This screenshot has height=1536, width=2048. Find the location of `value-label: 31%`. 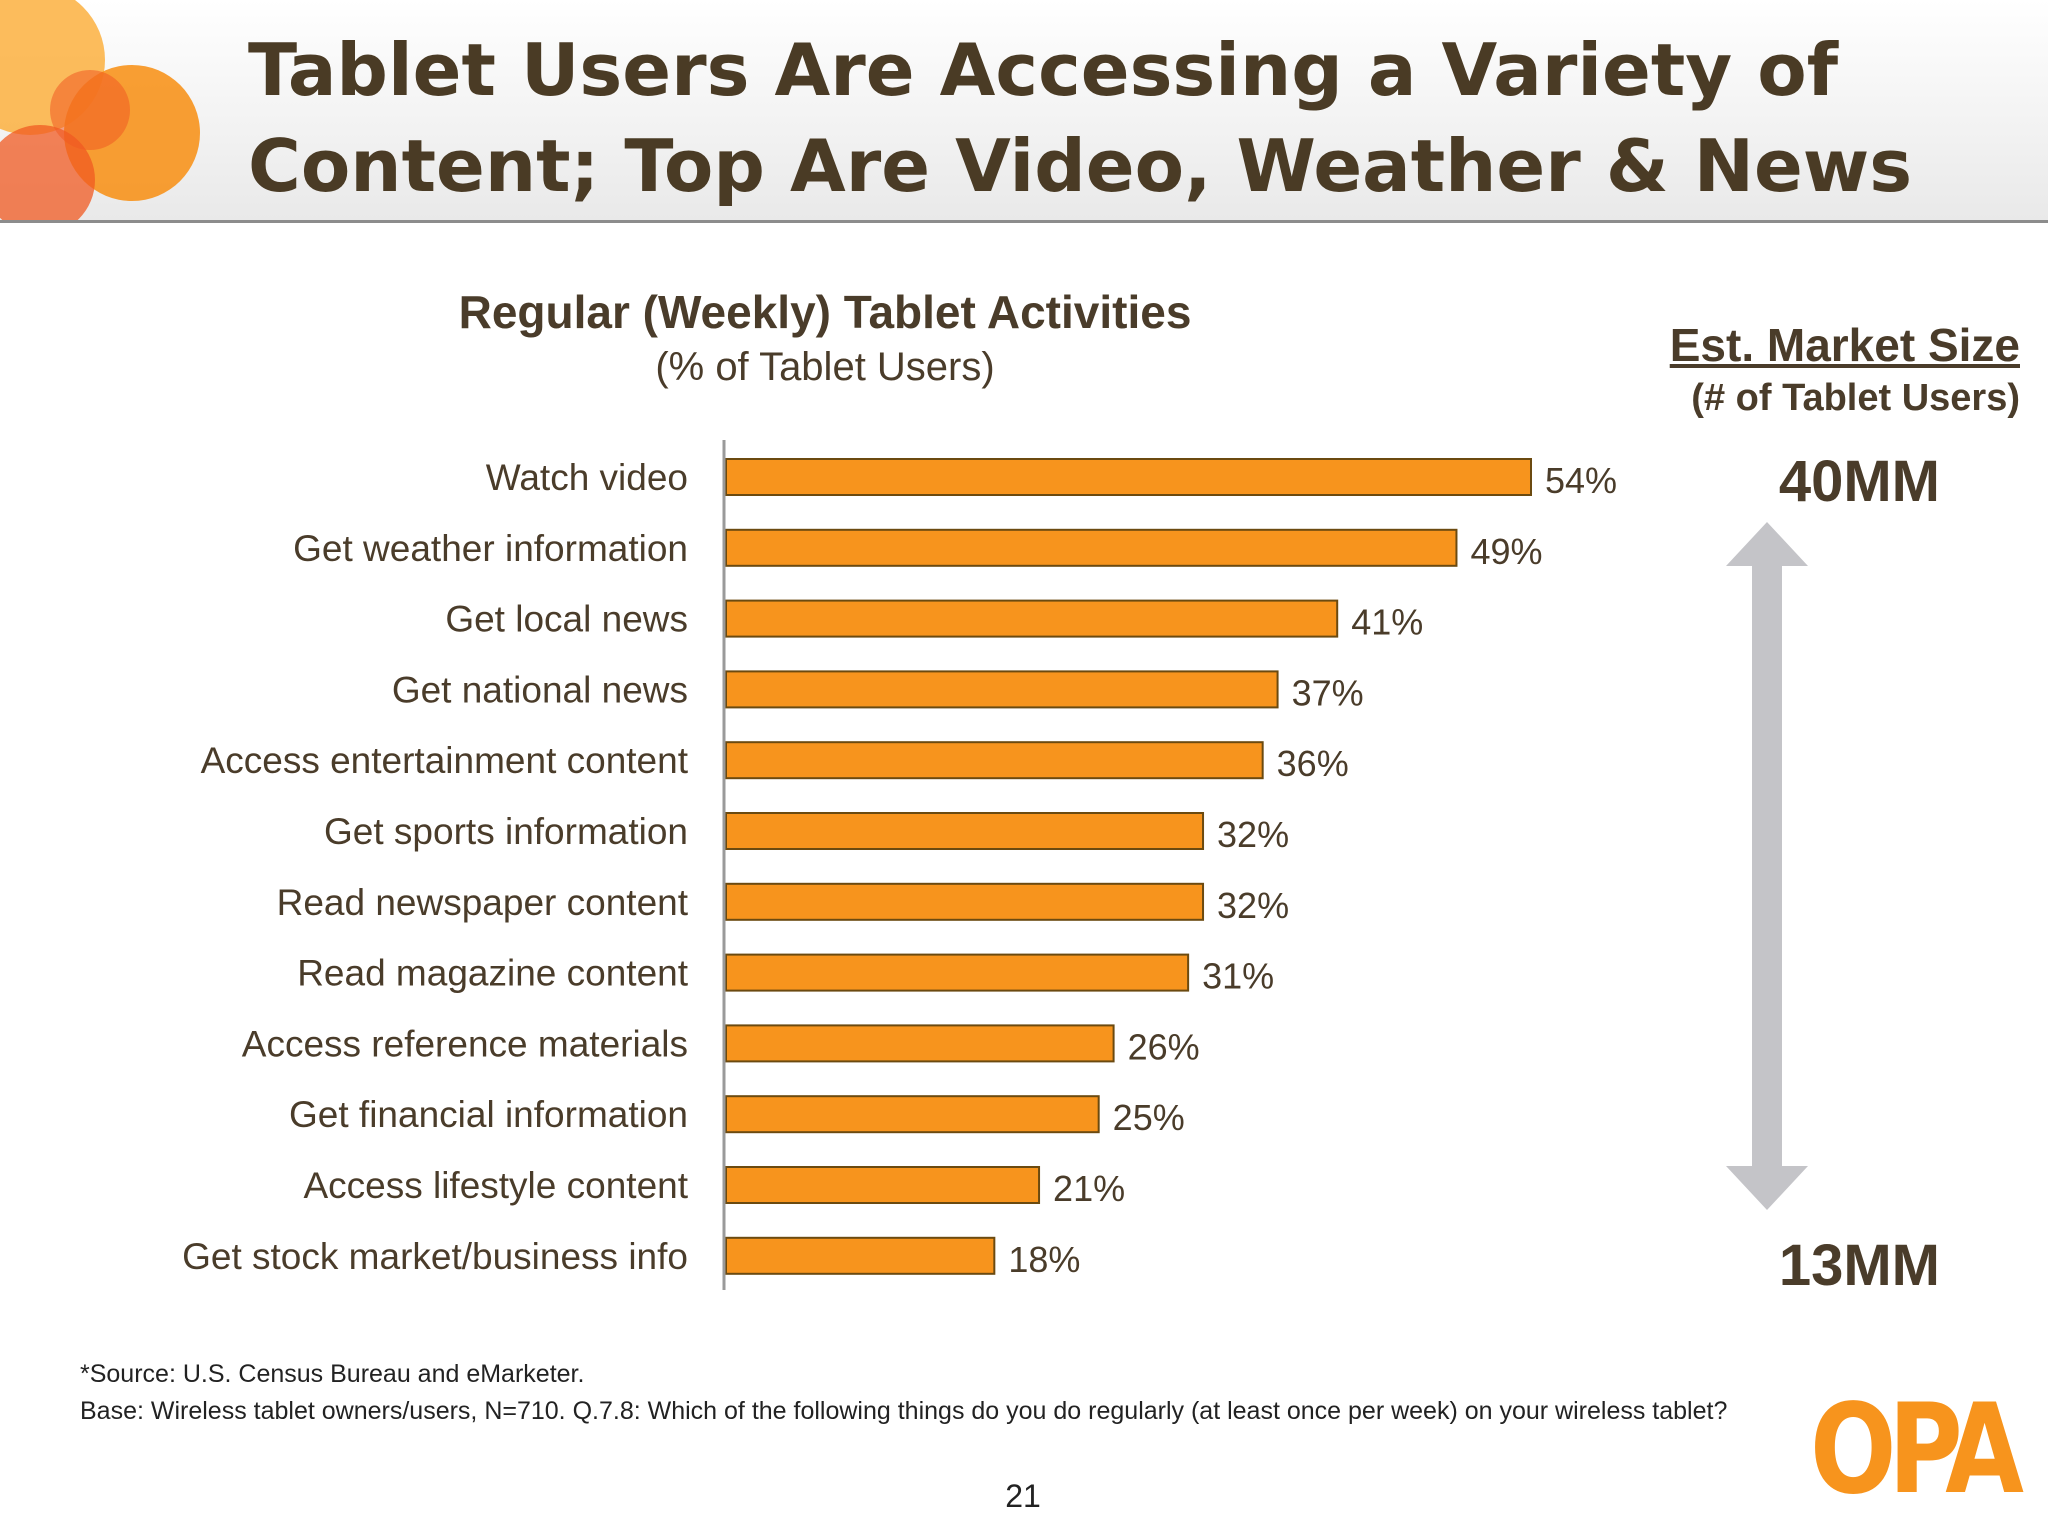

value-label: 31% is located at coordinates (1238, 976).